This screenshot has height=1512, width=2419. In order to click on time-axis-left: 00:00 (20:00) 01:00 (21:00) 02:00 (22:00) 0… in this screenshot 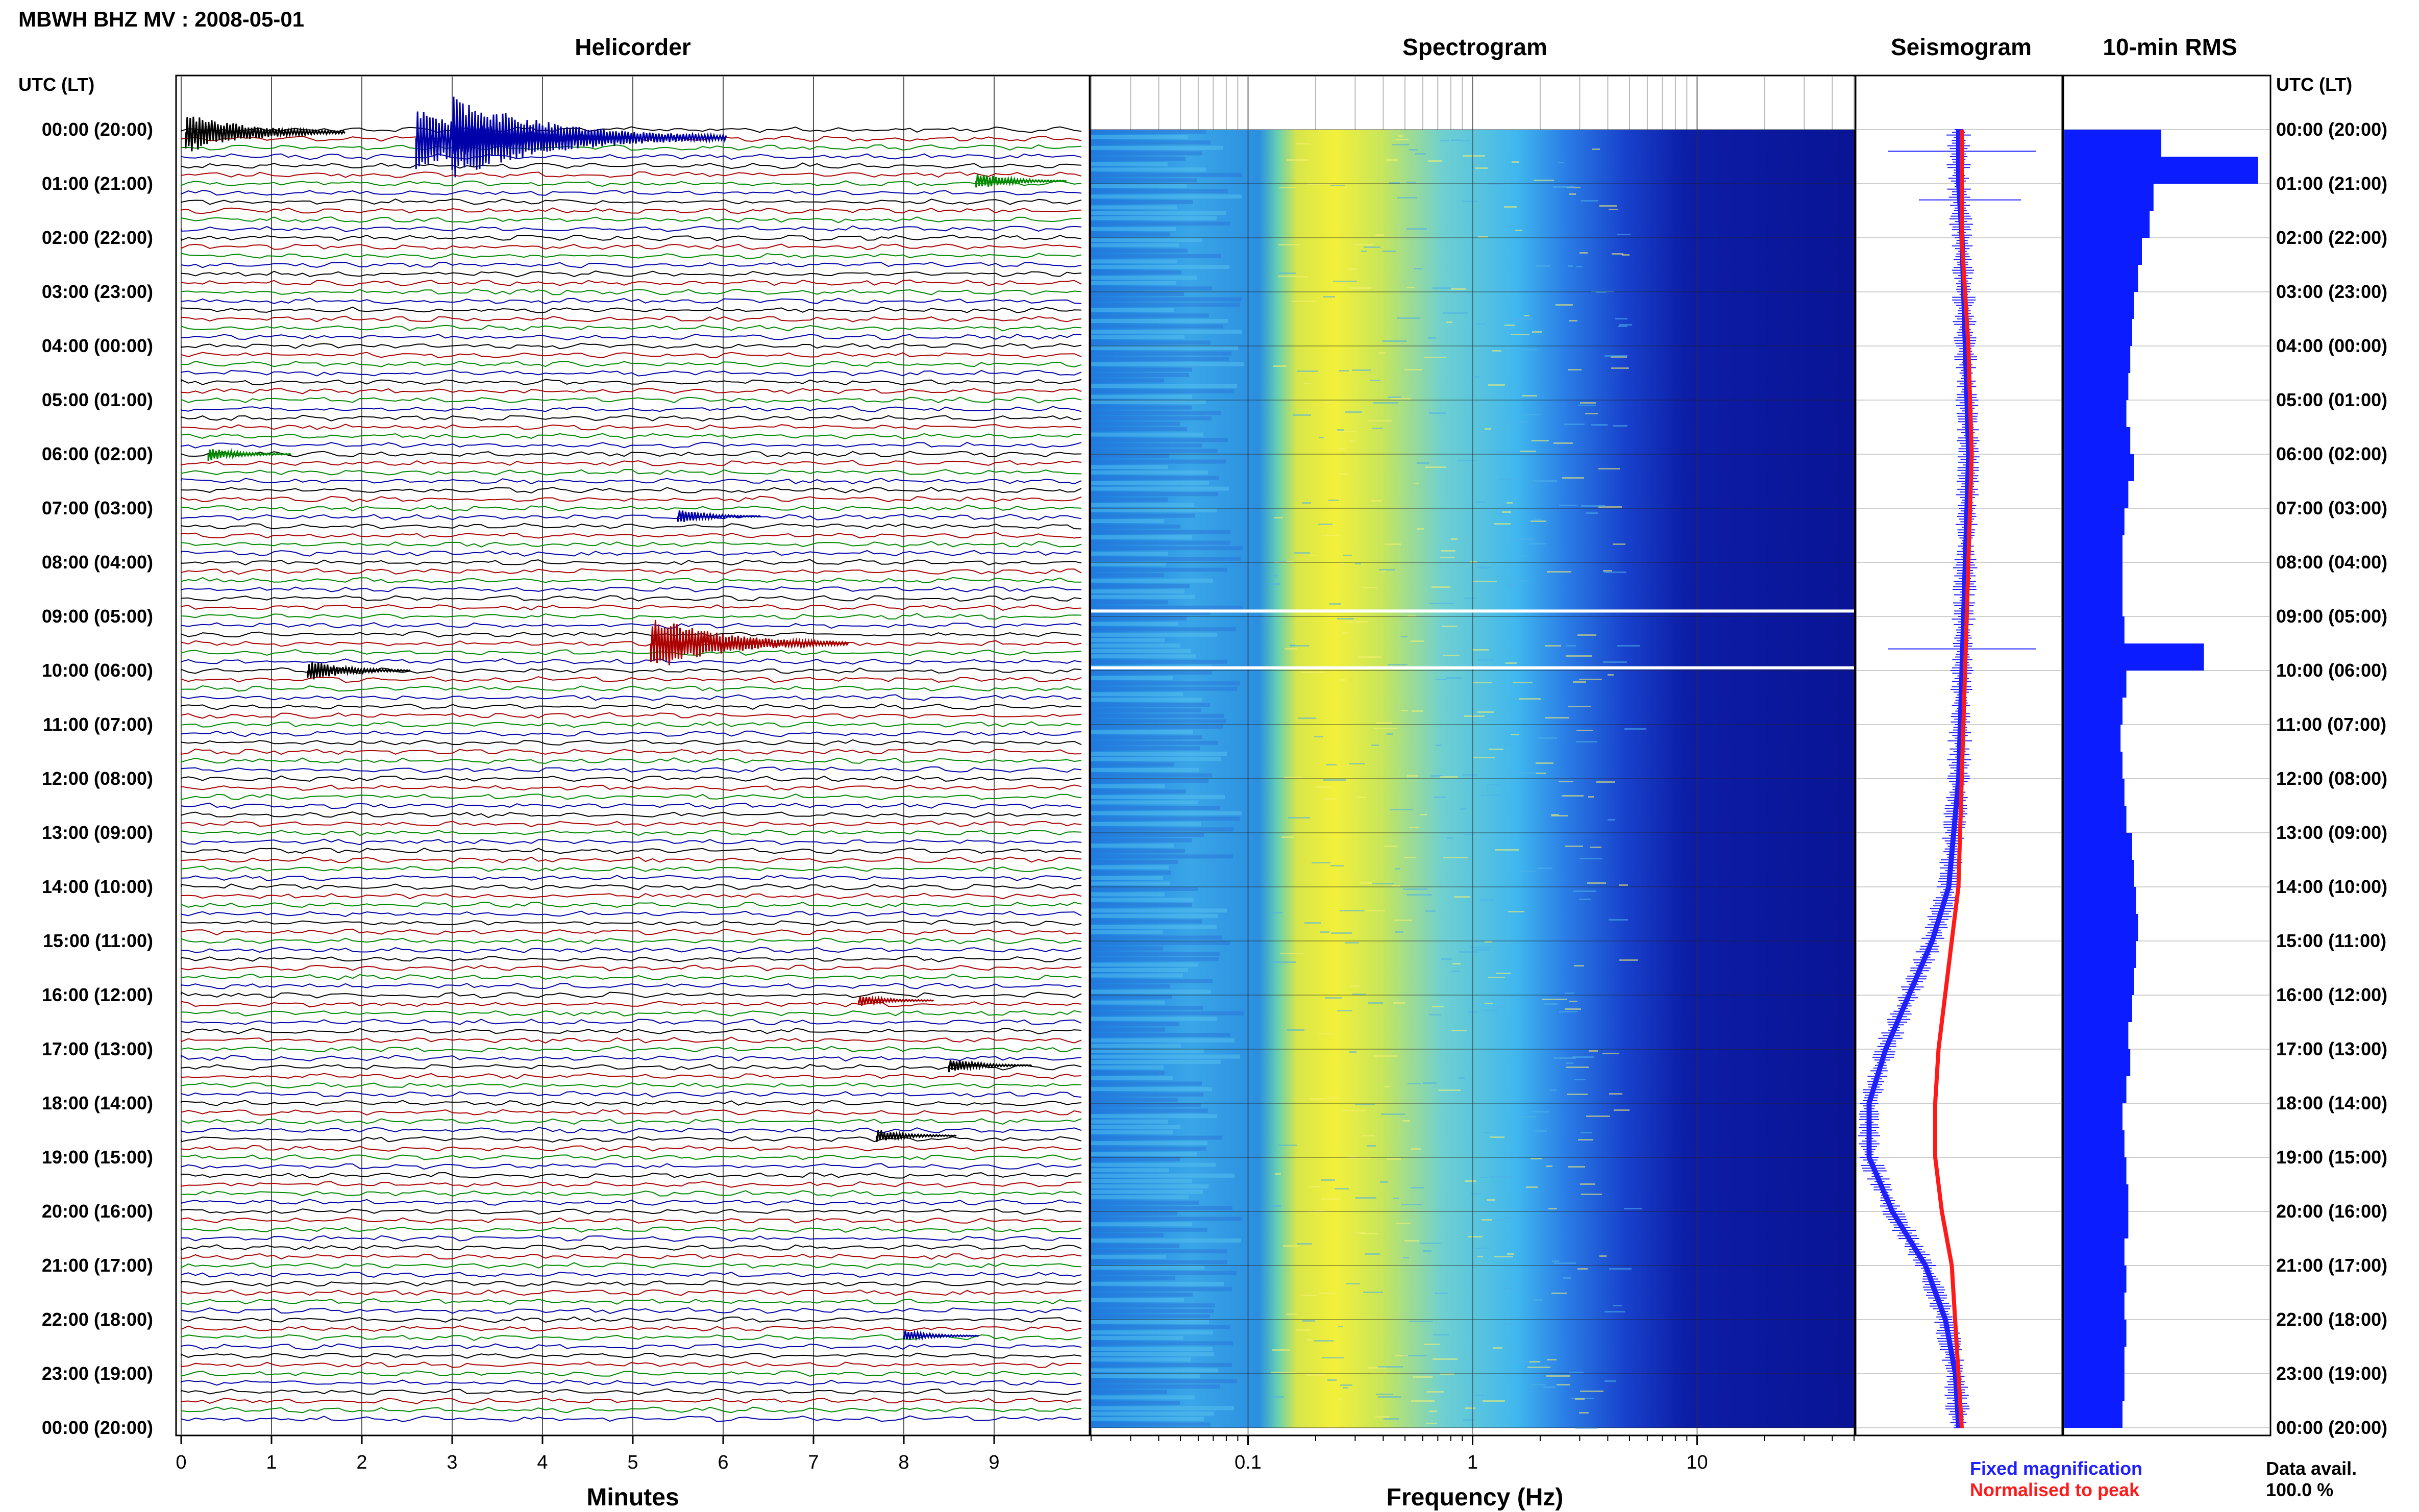, I will do `click(97, 778)`.